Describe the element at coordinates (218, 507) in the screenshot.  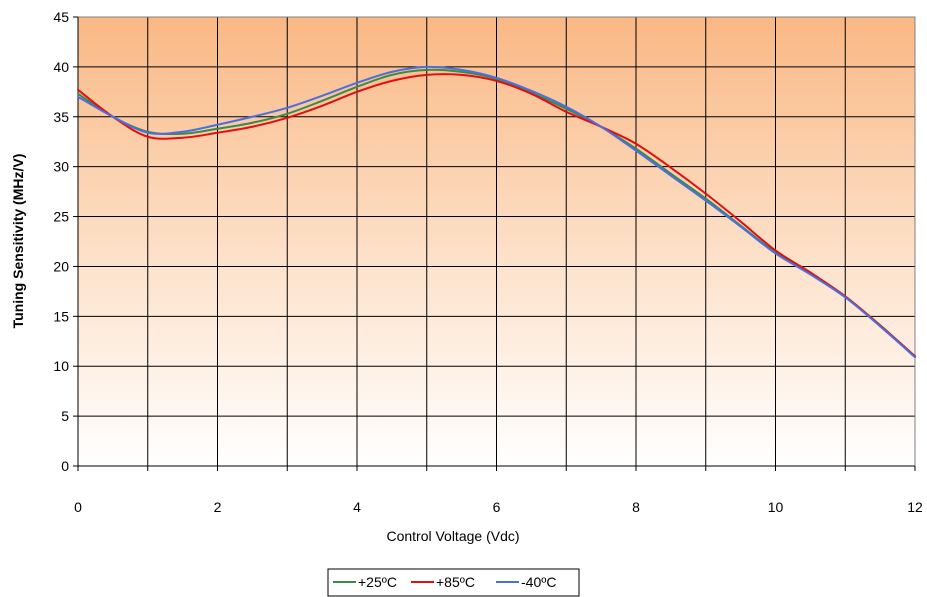
I see `x-tick-label: 2` at that location.